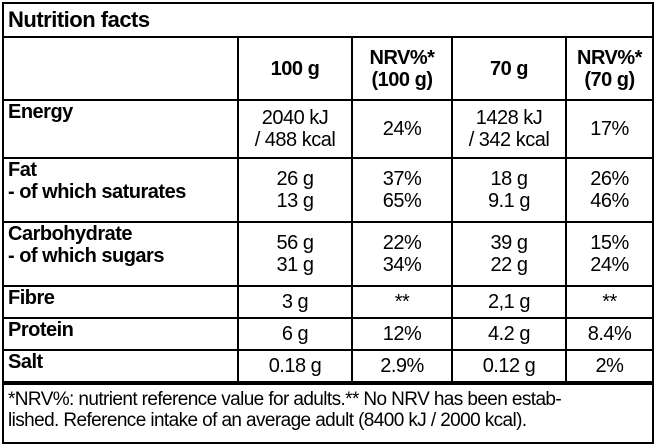  What do you see at coordinates (608, 254) in the screenshot?
I see `carbohydrate-nrv-70g: 15% 24%` at bounding box center [608, 254].